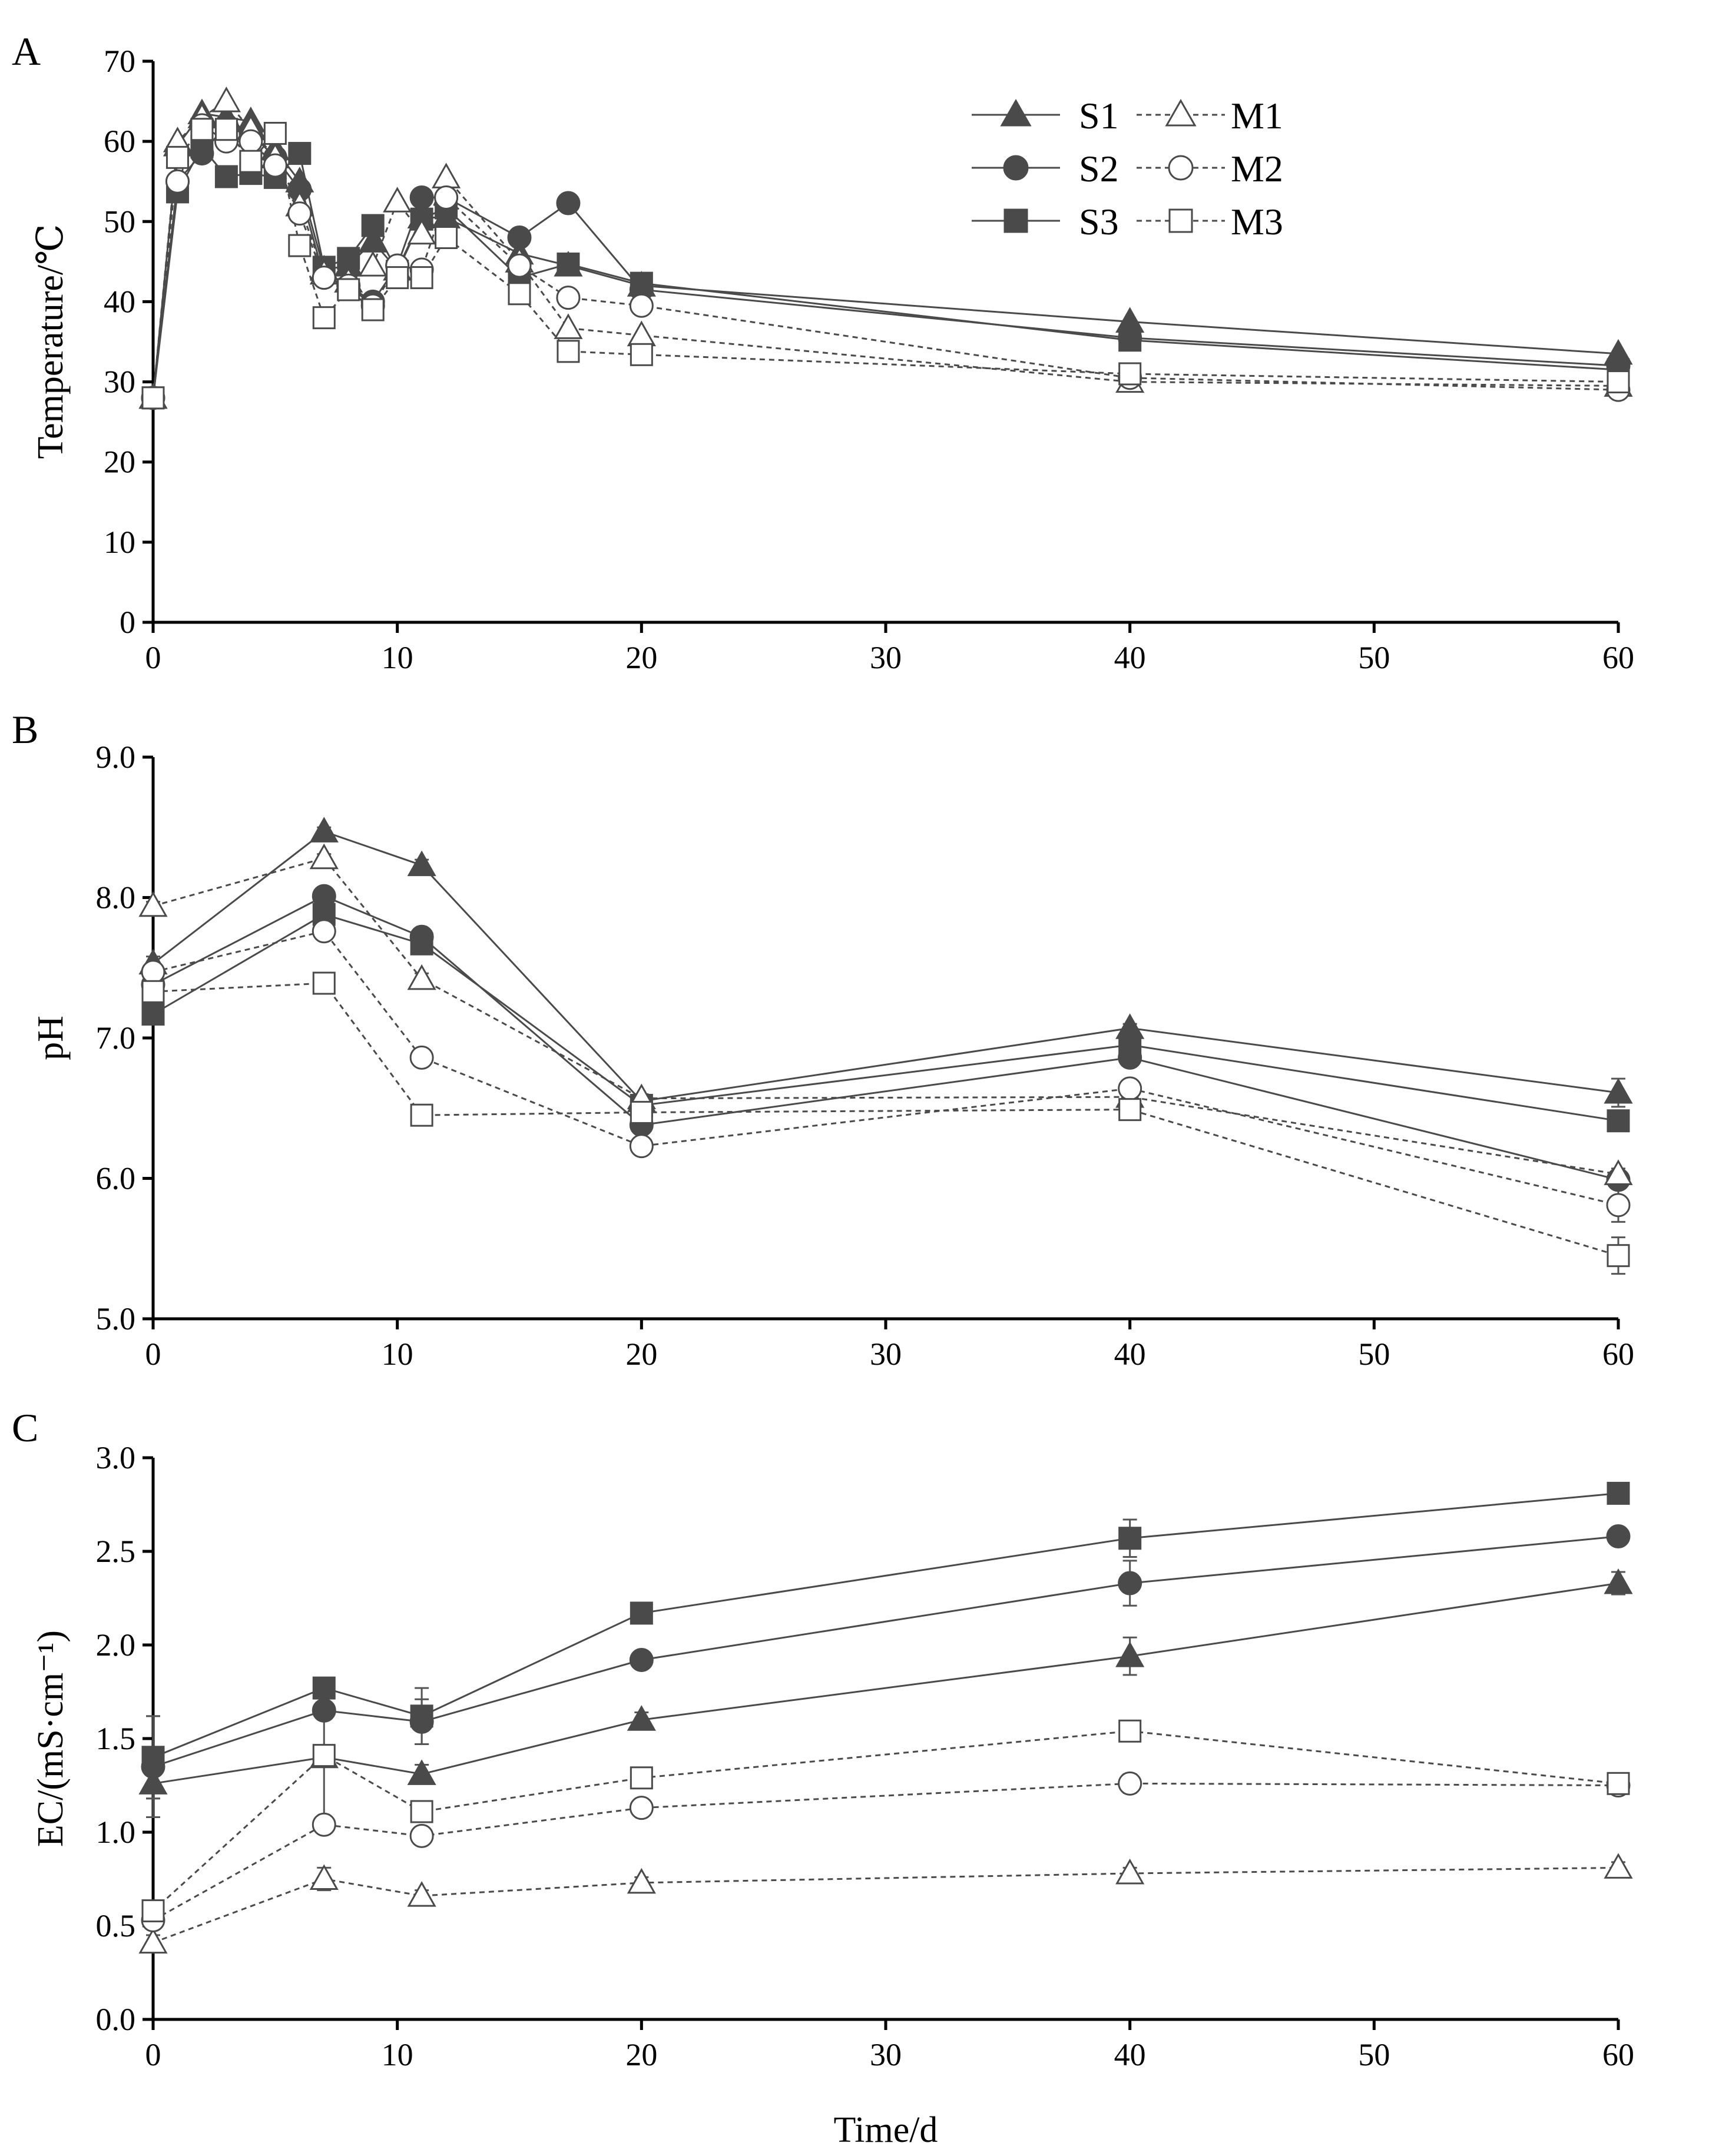 The image size is (1709, 2156). I want to click on panel-b-y-tick-label: 7.0, so click(116, 1038).